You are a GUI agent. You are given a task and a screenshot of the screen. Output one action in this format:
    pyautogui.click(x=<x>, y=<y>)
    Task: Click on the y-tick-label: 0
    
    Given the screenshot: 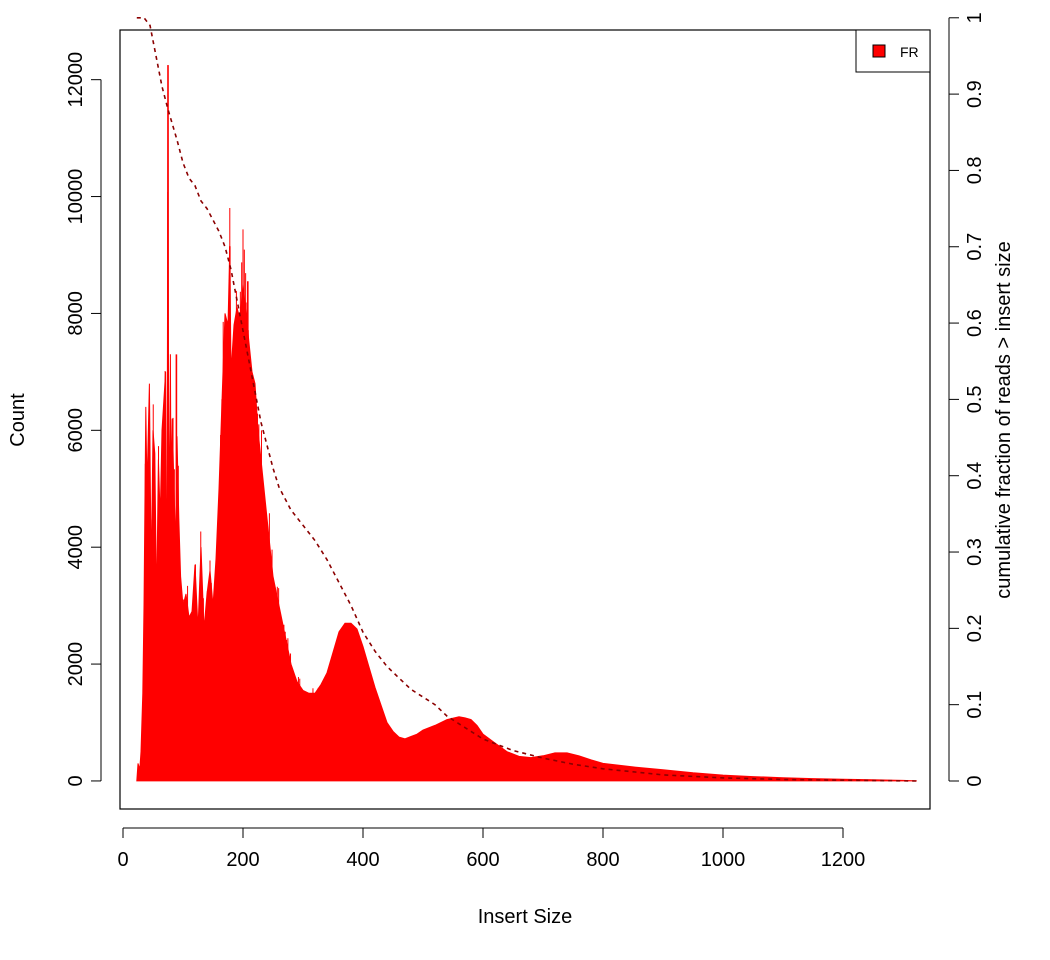 What is the action you would take?
    pyautogui.click(x=76, y=780)
    